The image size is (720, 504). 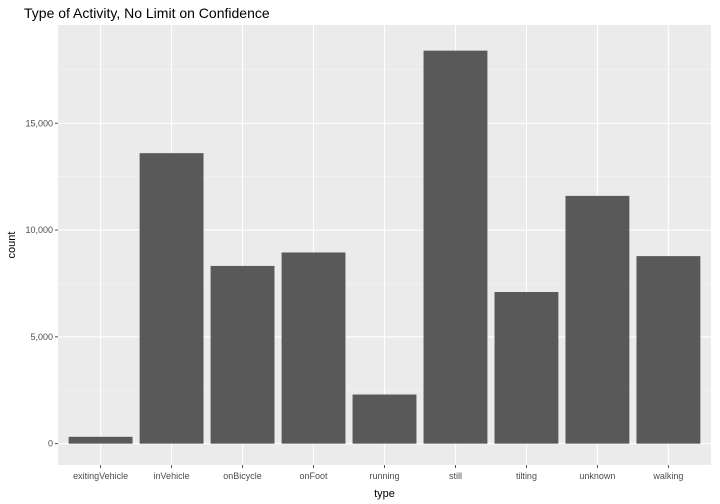 I want to click on x-tick-label: still, so click(x=455, y=476).